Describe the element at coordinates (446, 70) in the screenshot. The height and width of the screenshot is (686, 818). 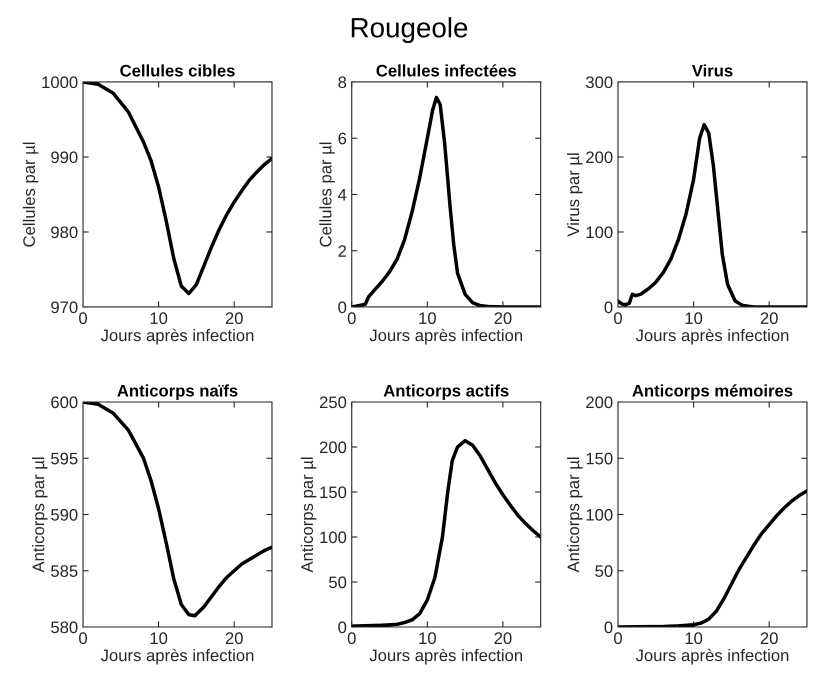
I see `chart-title: Cellules infectées` at that location.